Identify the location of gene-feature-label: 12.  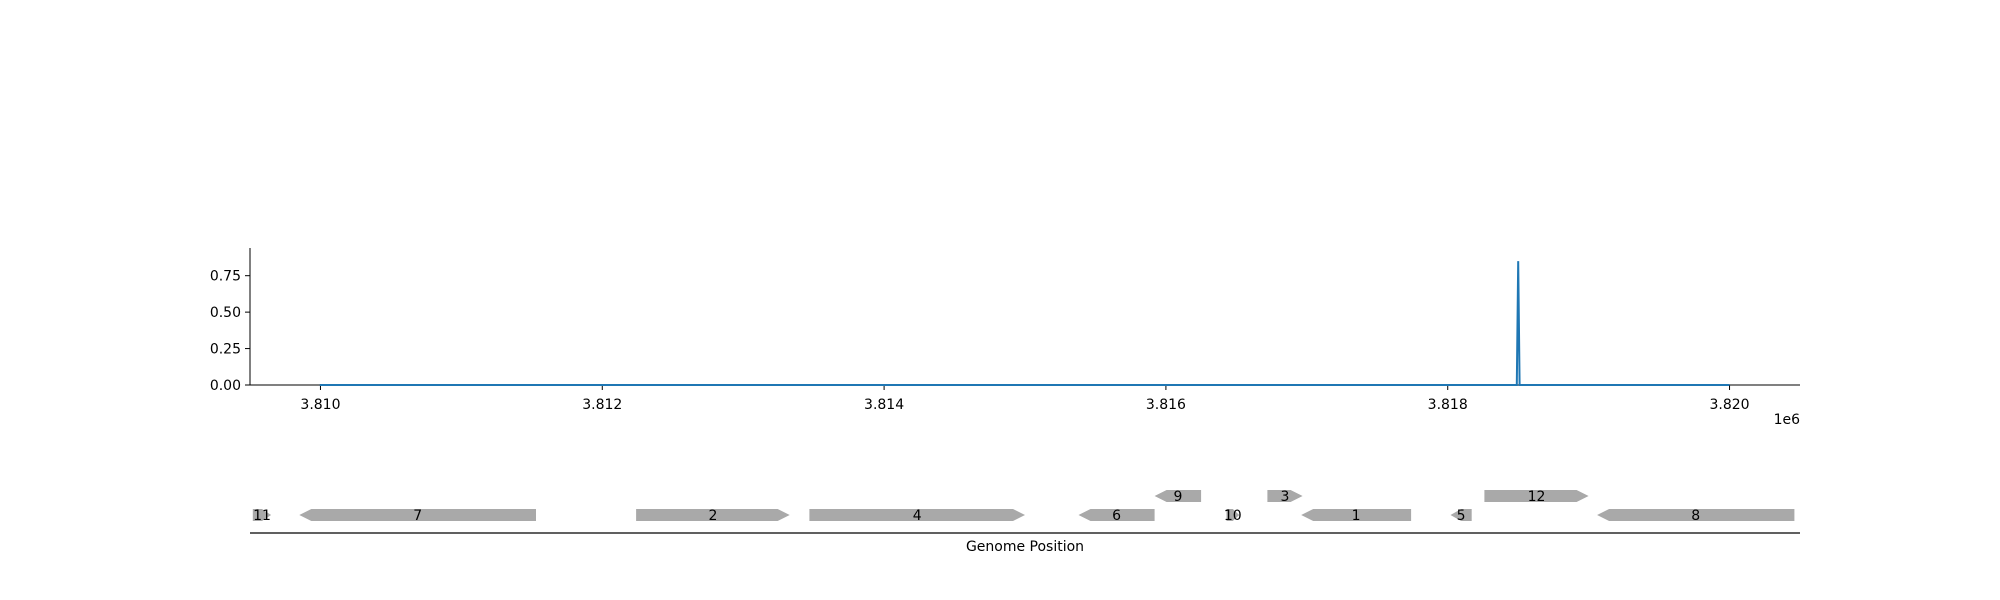
(1537, 497).